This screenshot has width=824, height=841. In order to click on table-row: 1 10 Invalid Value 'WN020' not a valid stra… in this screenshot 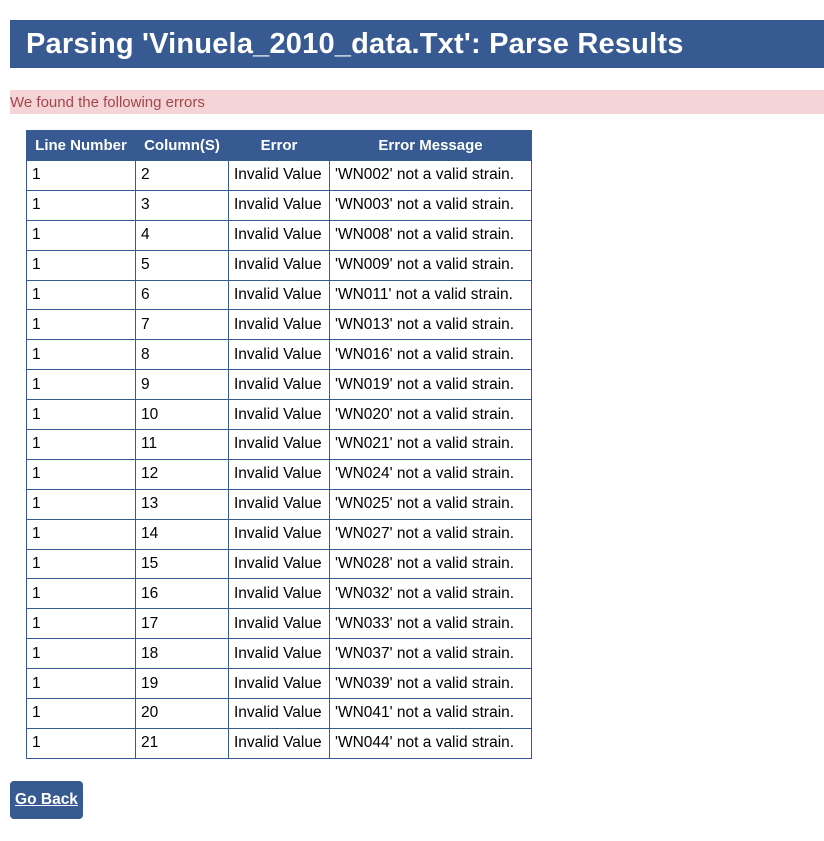, I will do `click(279, 415)`.